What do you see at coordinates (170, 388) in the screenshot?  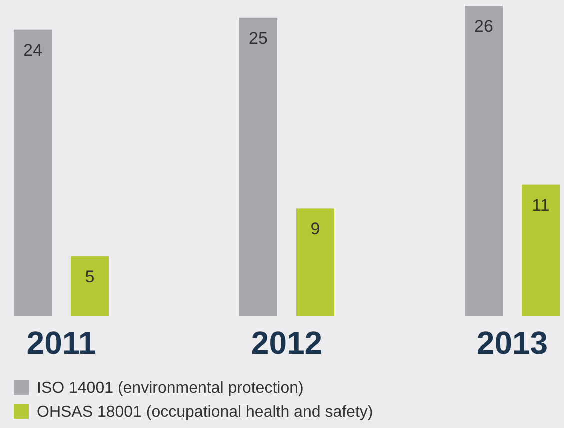 I see `legend-label: ISO 14001 (environmental protection)` at bounding box center [170, 388].